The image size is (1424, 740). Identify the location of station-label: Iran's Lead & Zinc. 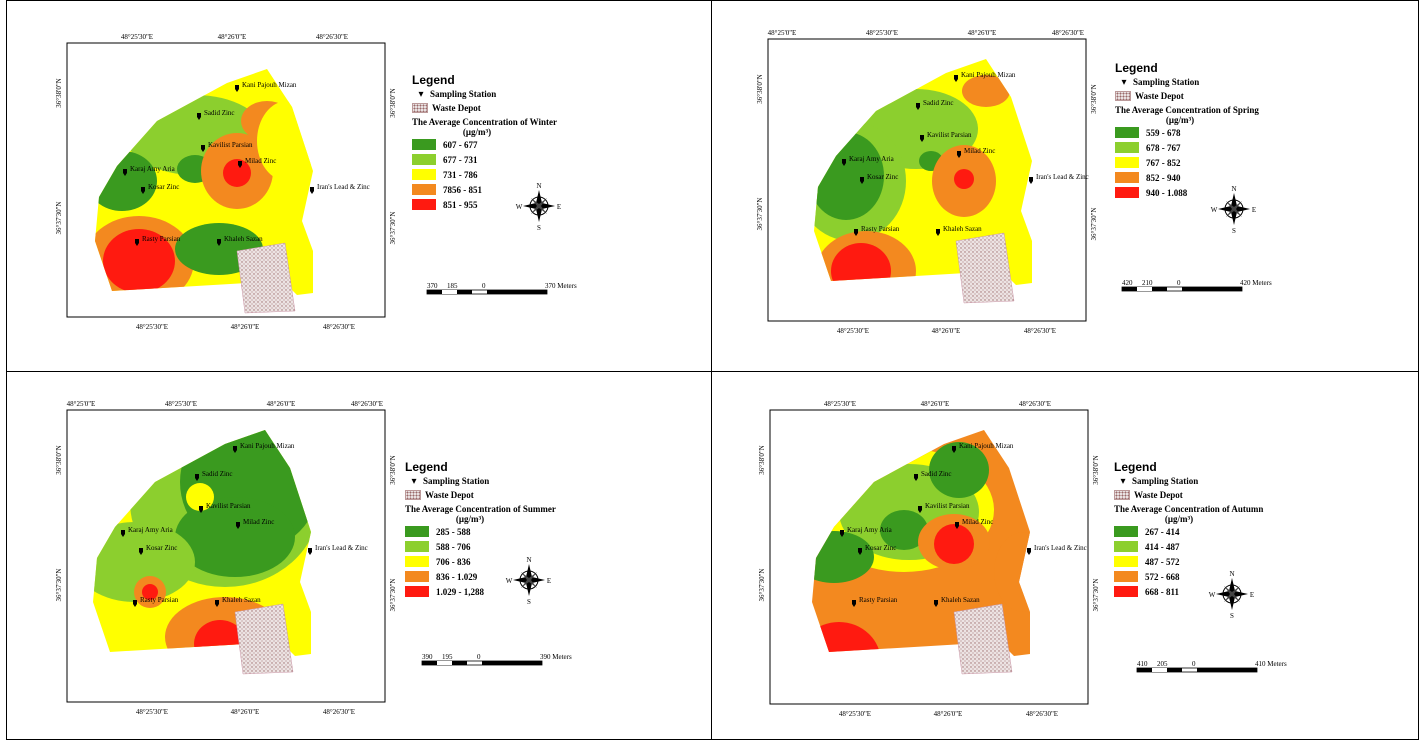
(1062, 177).